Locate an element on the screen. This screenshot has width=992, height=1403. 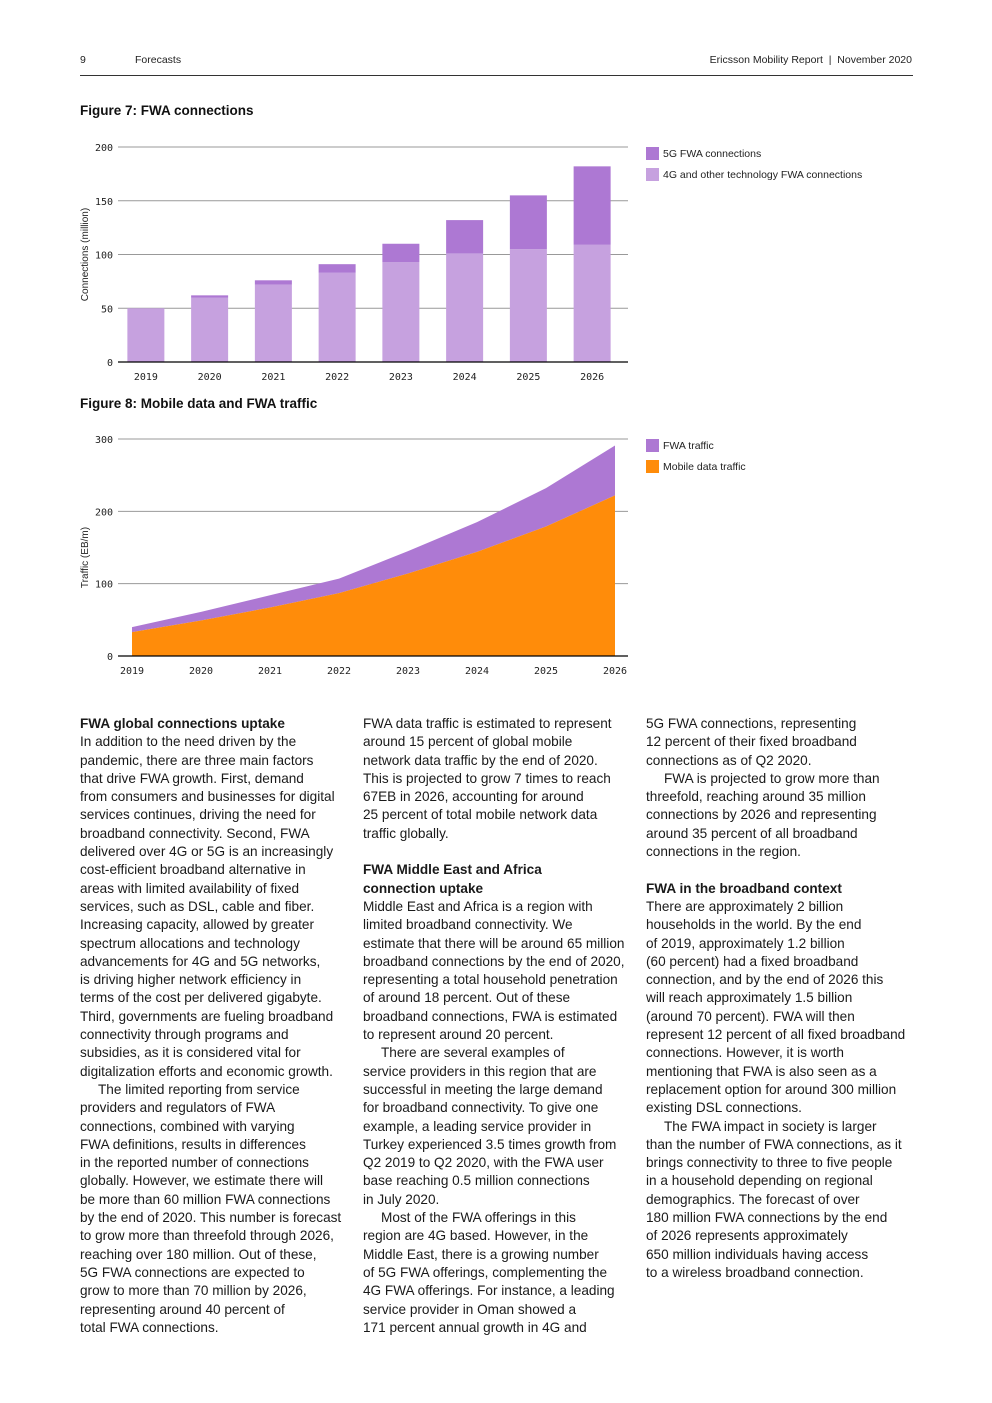
bar-4g-2024 is located at coordinates (465, 307).